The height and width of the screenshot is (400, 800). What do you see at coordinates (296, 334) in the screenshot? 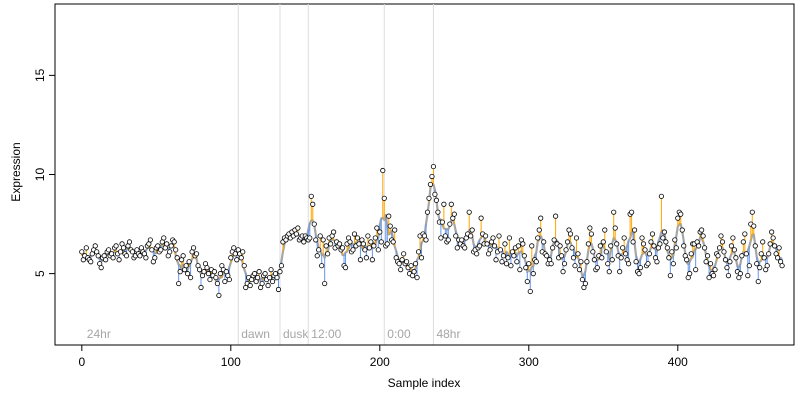
I see `marker-label-1: dusk` at bounding box center [296, 334].